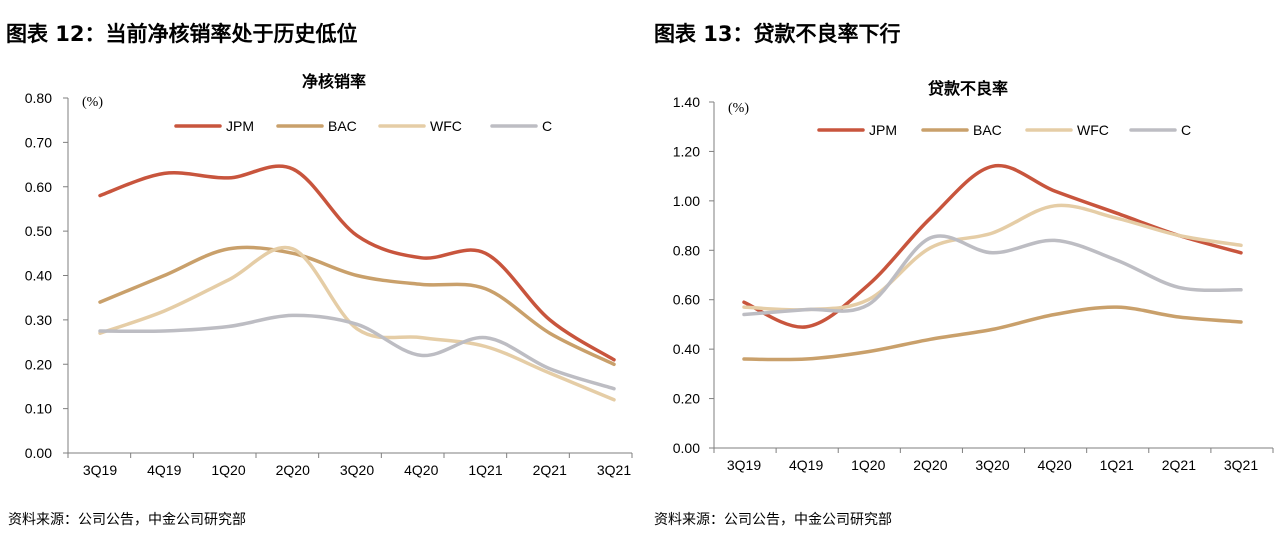 This screenshot has width=1288, height=540. Describe the element at coordinates (182, 34) in the screenshot. I see `left-figure-title: 图表 12：当前净核销率处于历史低位` at that location.